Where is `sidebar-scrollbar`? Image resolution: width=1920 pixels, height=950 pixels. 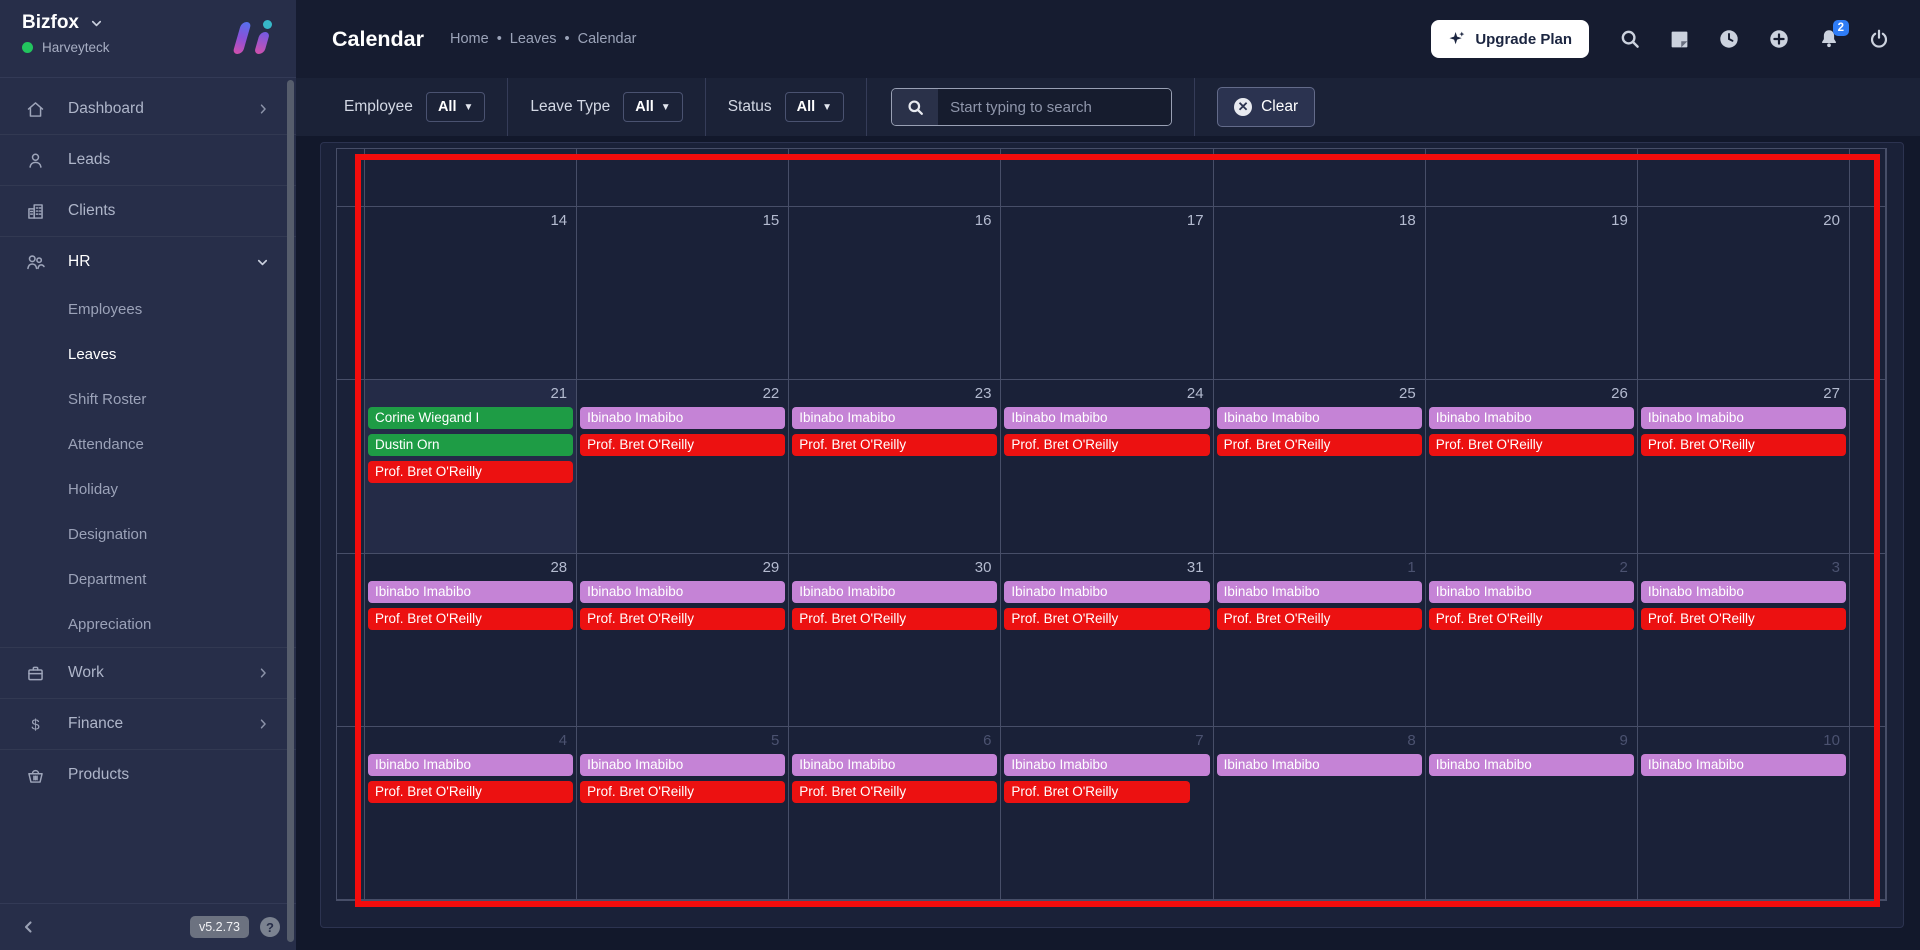 sidebar-scrollbar is located at coordinates (290, 511).